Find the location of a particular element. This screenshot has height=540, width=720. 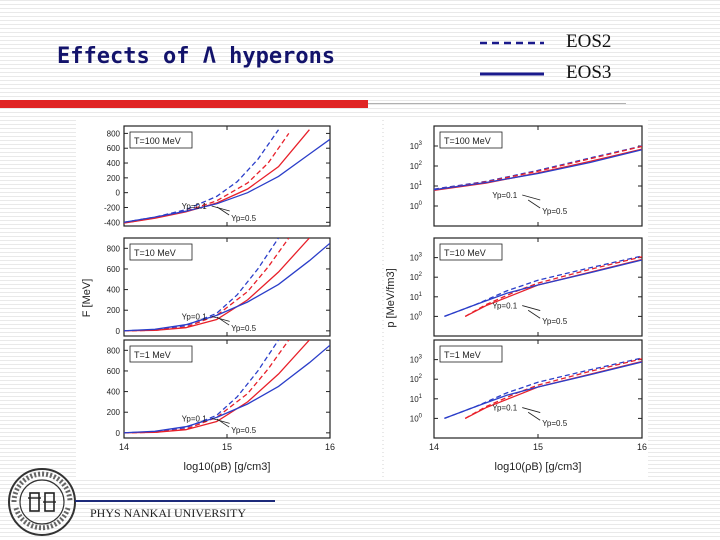

y-axis-label: p [MeV/fm3] is located at coordinates (391, 297).